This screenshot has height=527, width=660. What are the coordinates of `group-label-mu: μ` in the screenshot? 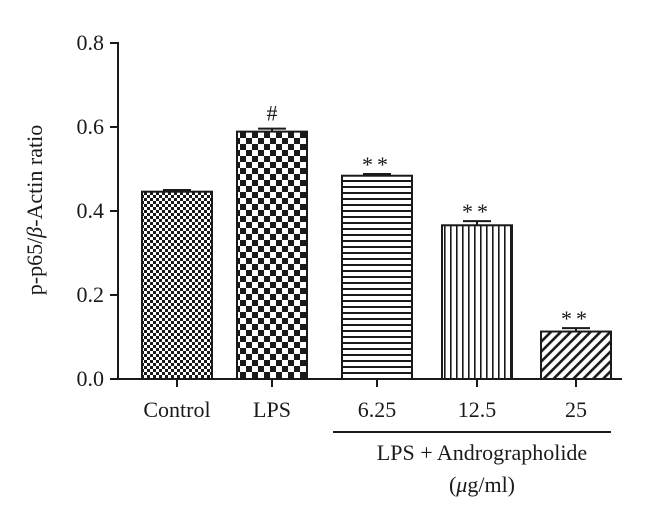 It's located at (461, 484).